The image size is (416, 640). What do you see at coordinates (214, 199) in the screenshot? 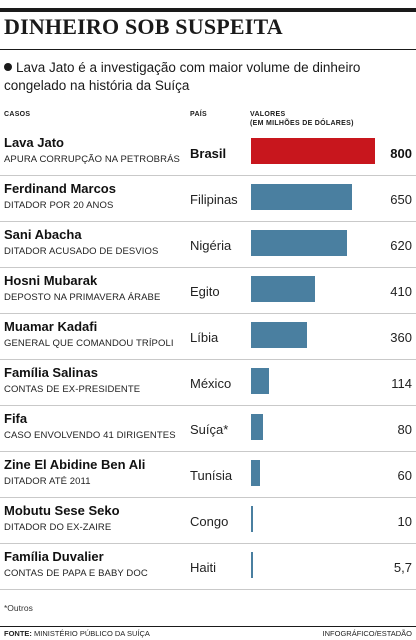
I see `country-label: Filipinas` at bounding box center [214, 199].